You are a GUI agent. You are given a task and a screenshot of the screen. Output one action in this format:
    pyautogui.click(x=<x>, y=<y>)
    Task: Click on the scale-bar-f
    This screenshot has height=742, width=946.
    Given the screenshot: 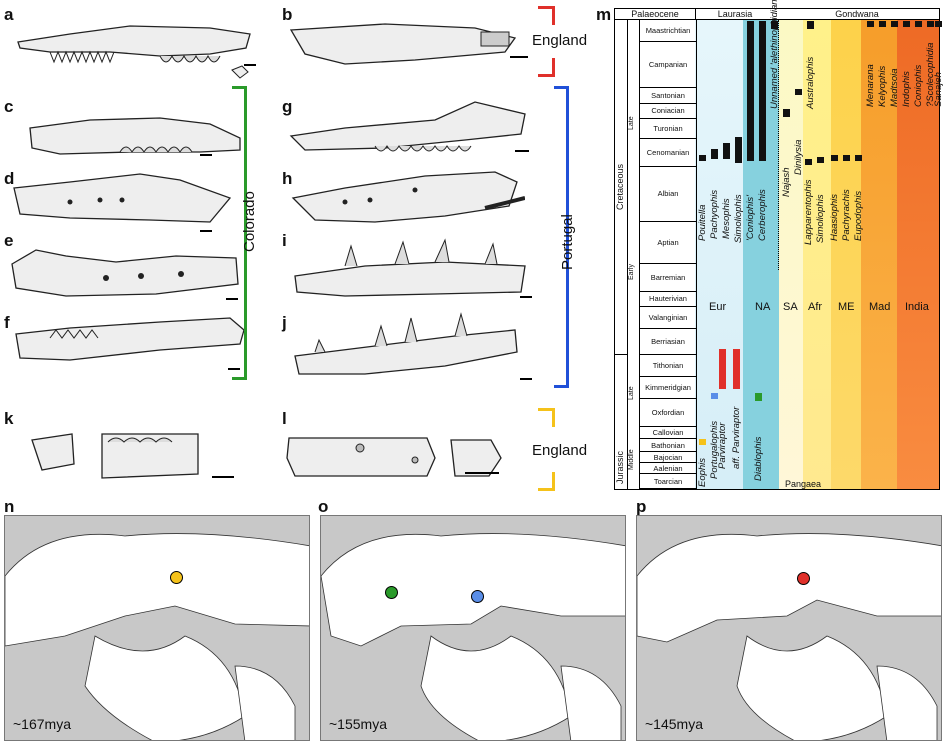 What is the action you would take?
    pyautogui.click(x=234, y=369)
    